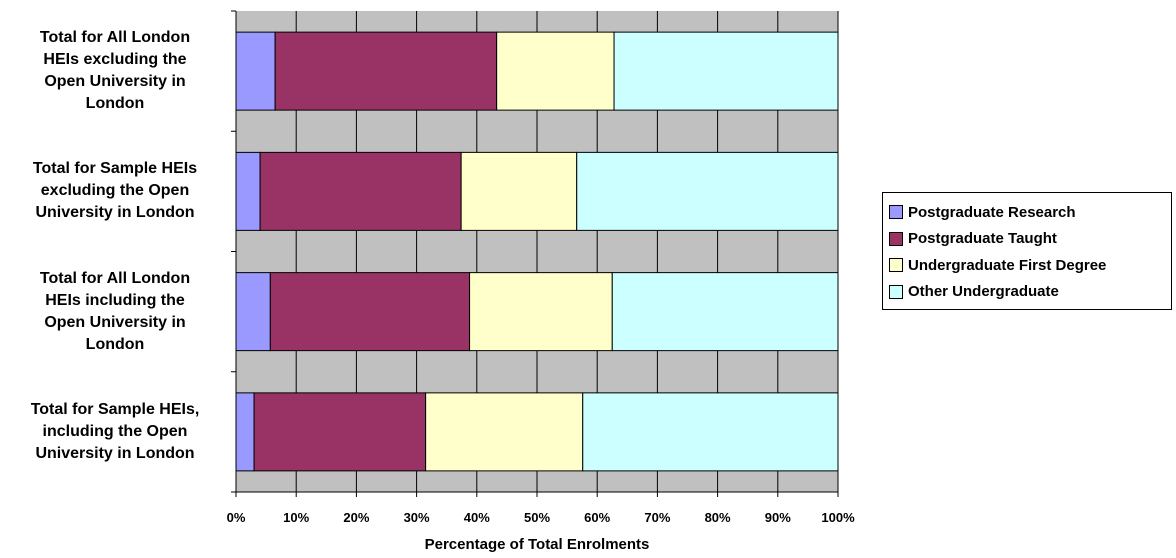 This screenshot has height=558, width=1176. I want to click on x-tick-labels: 0% 10% 20% 30% 40% 50% 60% 70% 80% 90% 100%, so click(541, 517).